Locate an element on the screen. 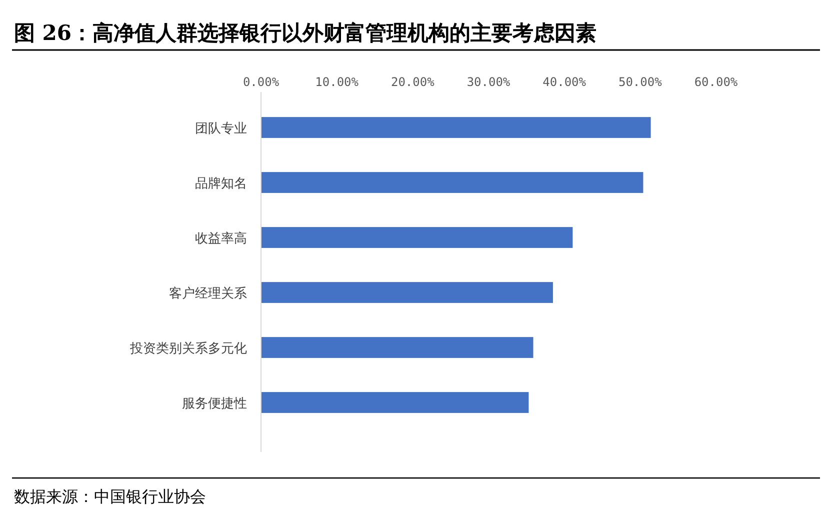  y-tick-label: 收益率高 is located at coordinates (221, 238).